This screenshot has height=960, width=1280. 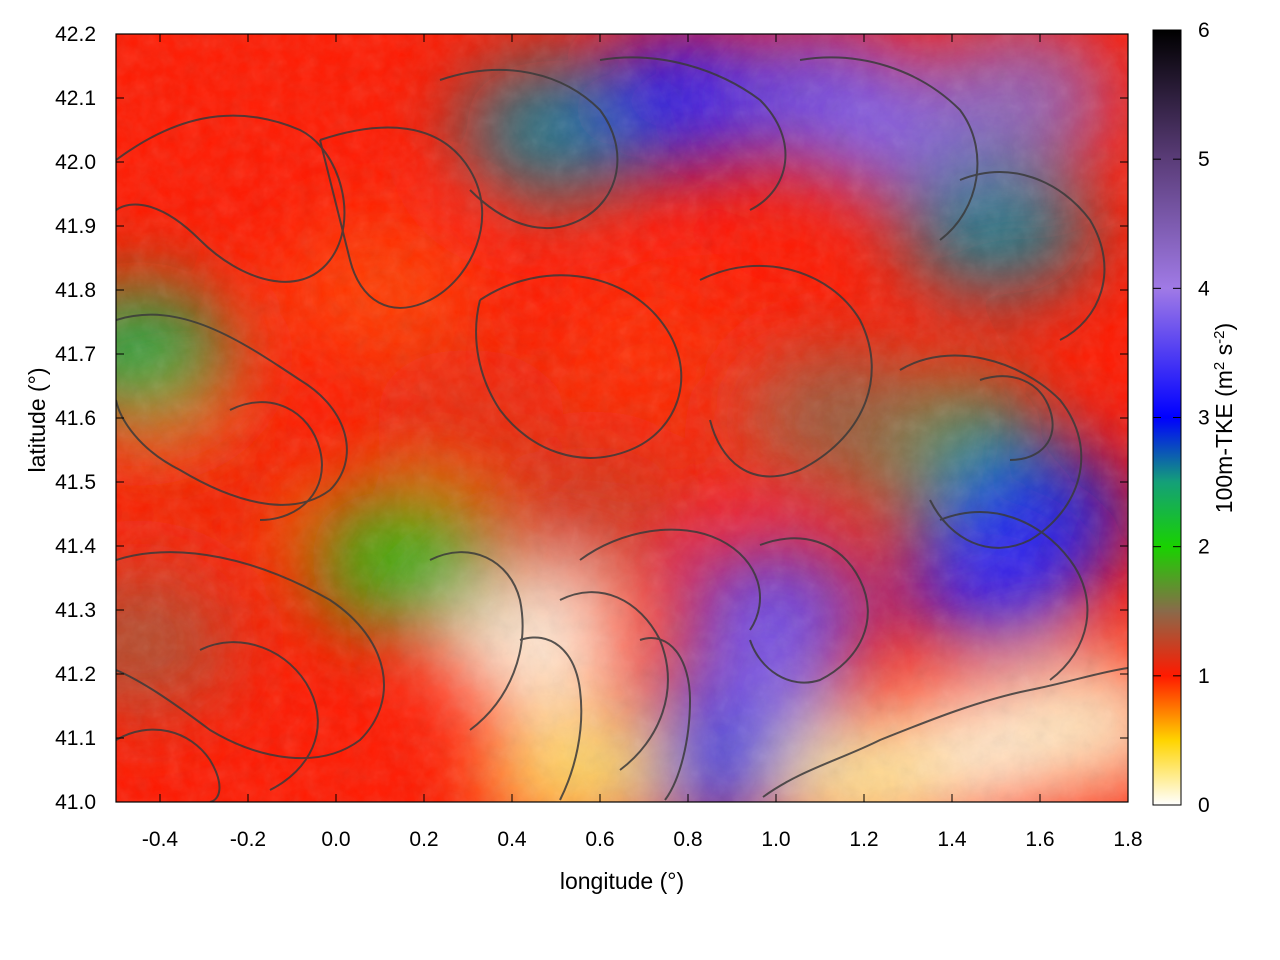 What do you see at coordinates (622, 881) in the screenshot?
I see `x-axis-label: longitude (°)` at bounding box center [622, 881].